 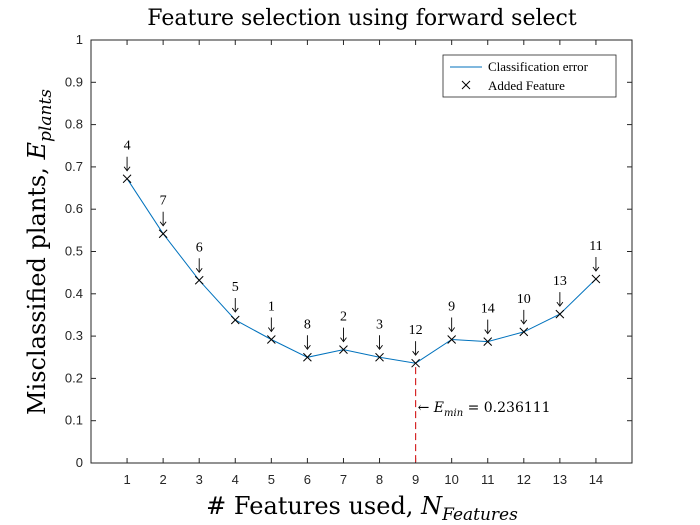 What do you see at coordinates (362, 18) in the screenshot?
I see `chart-title: Feature selection using forward select` at bounding box center [362, 18].